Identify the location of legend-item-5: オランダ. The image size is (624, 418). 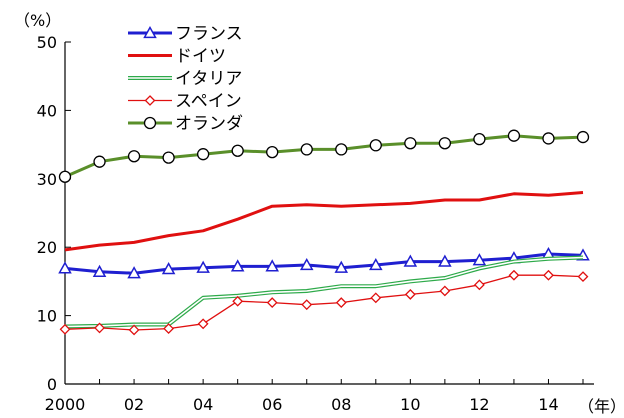
(185, 124).